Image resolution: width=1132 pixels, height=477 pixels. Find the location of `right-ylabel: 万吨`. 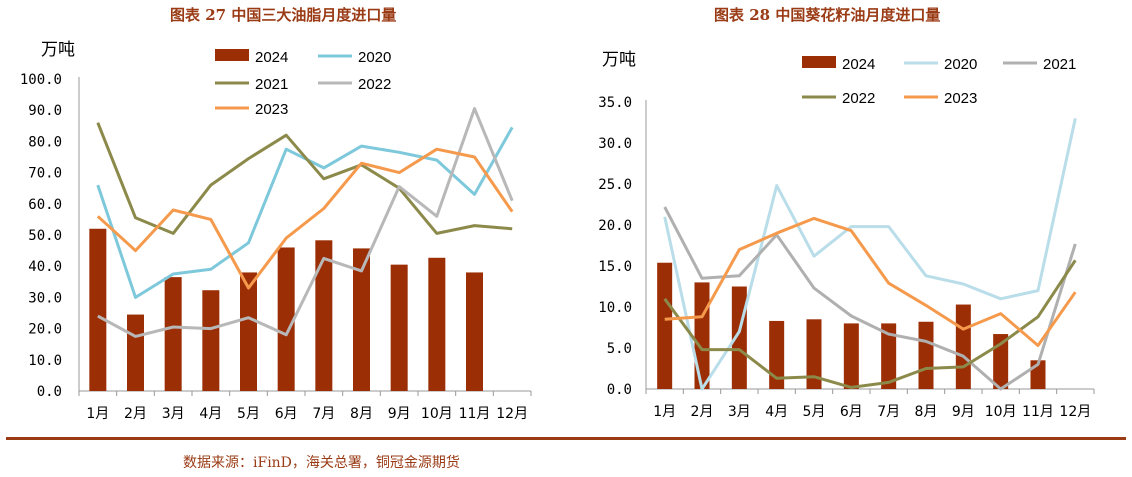

right-ylabel: 万吨 is located at coordinates (619, 60).